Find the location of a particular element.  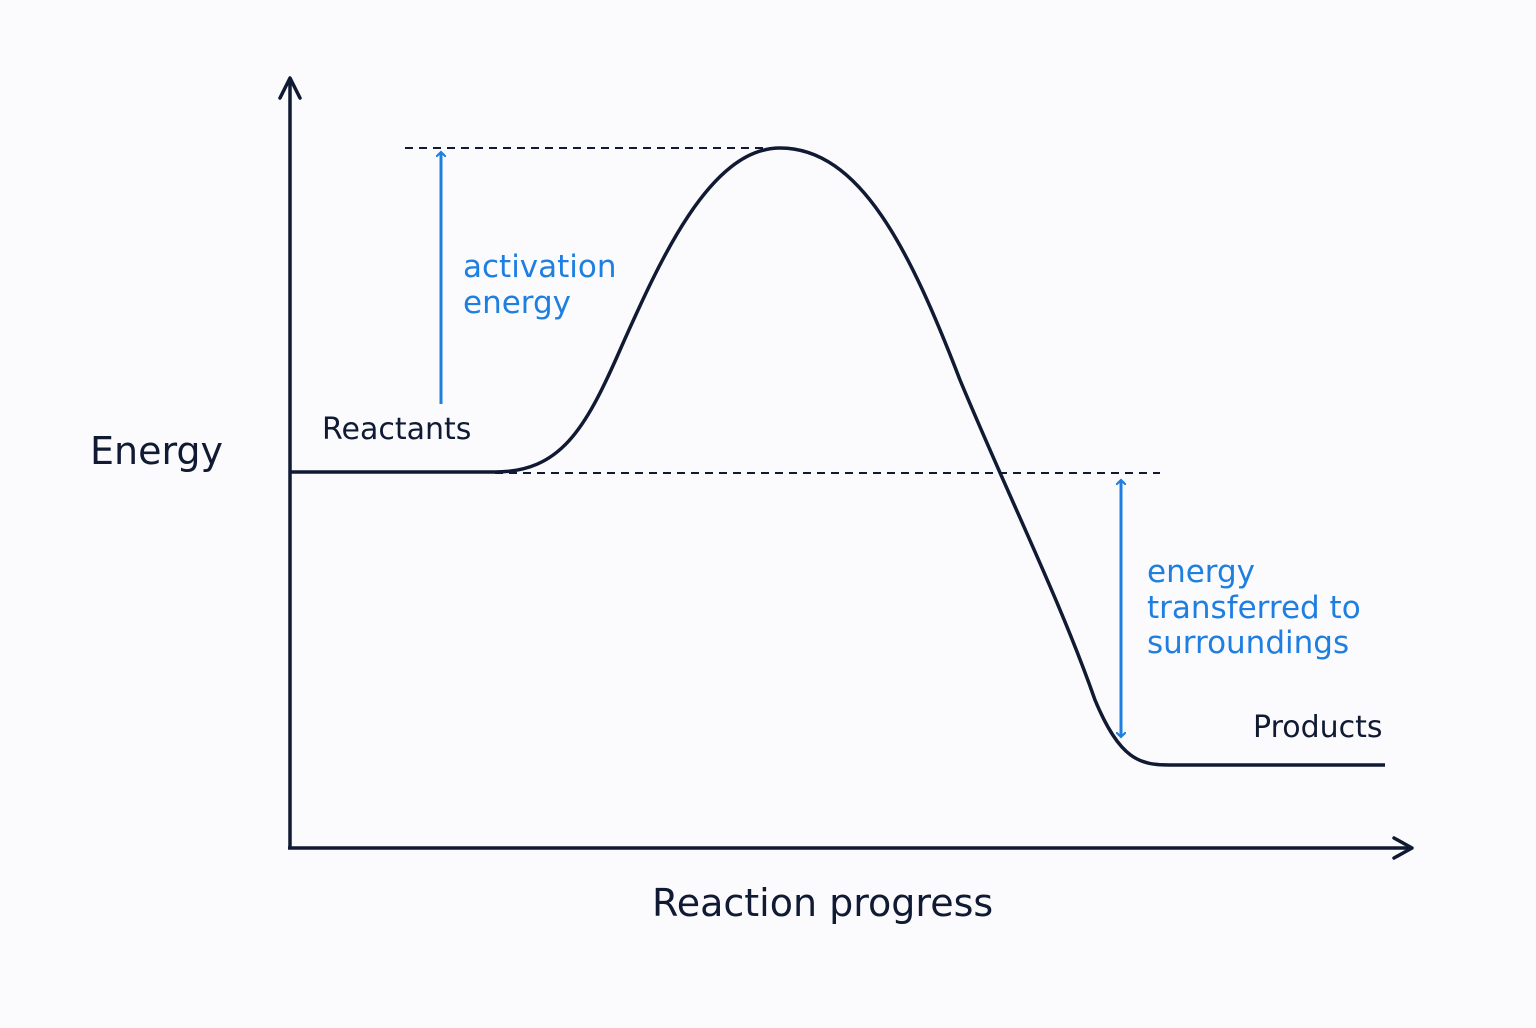

energy-transferred-label-line-3: surroundings is located at coordinates (1248, 643).